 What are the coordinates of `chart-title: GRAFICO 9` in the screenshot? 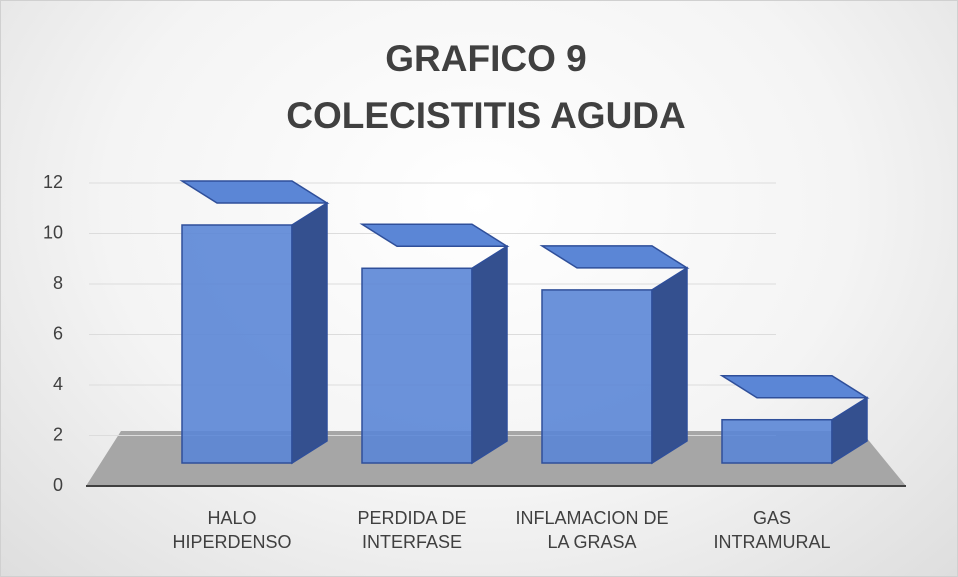 It's located at (485, 58).